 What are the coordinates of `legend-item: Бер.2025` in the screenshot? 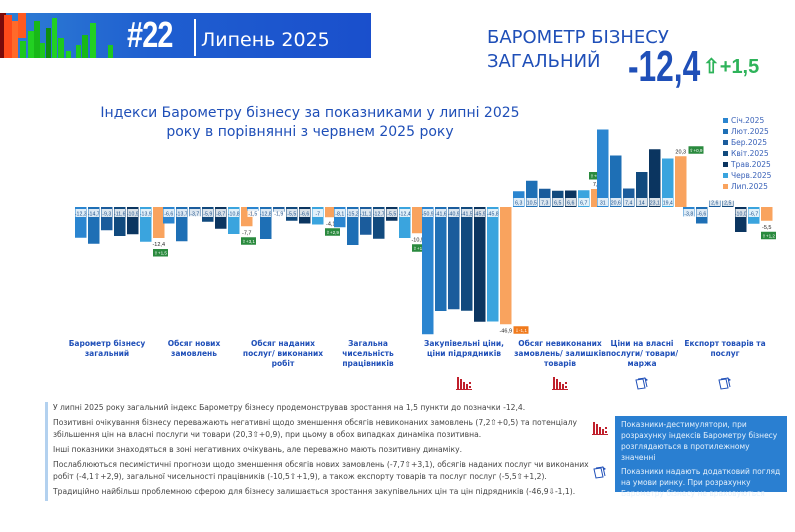 It's located at (747, 142).